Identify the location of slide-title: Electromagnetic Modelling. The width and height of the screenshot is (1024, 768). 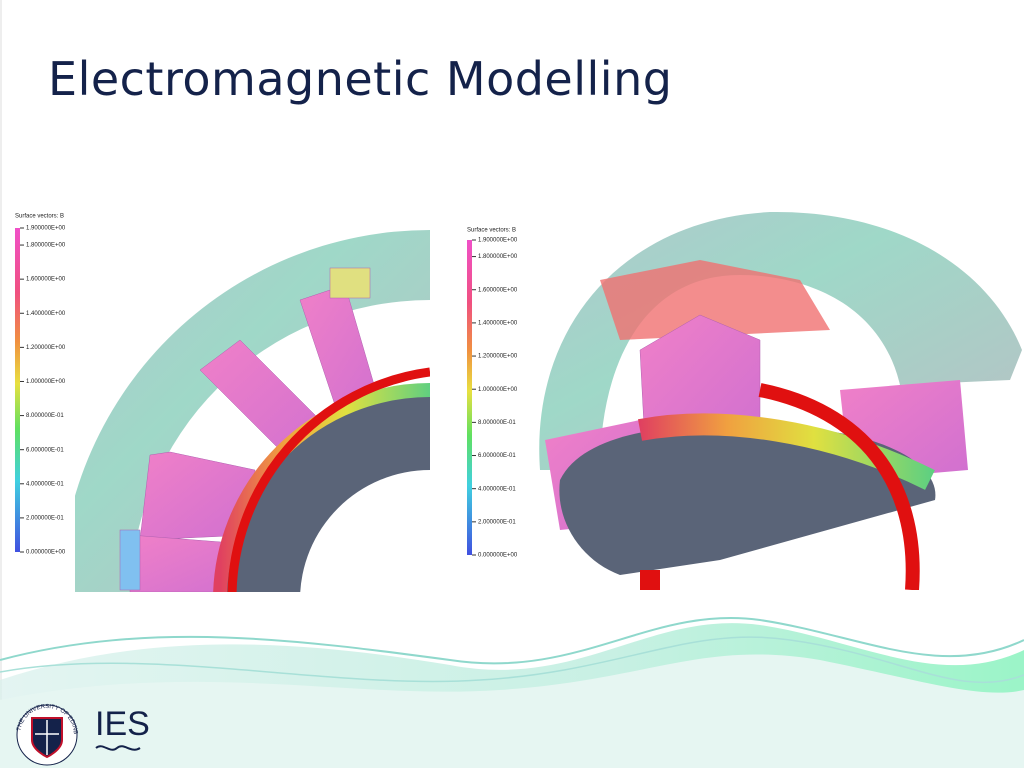
(360, 79).